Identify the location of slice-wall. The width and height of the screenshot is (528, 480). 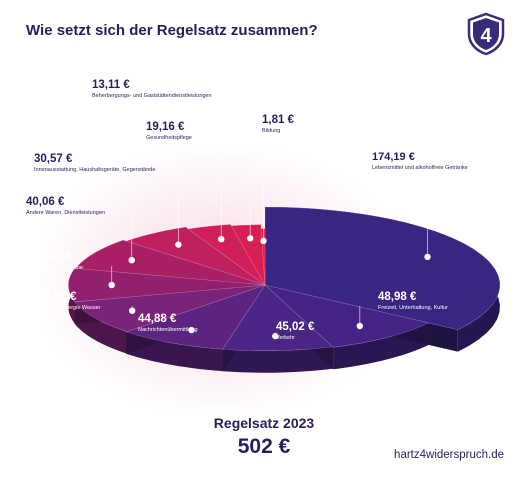
(277, 359).